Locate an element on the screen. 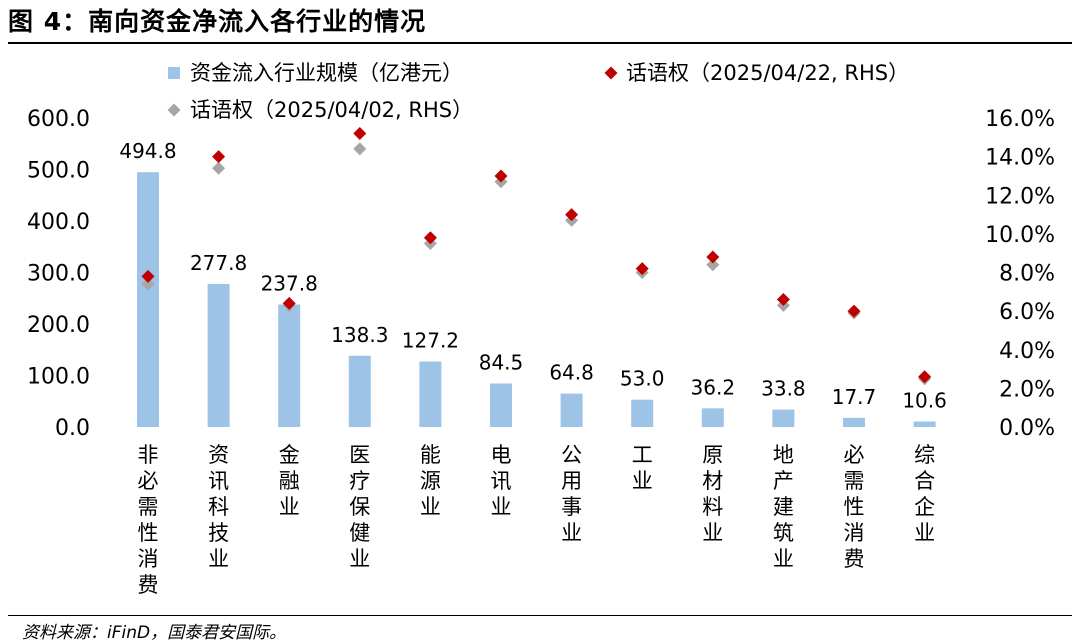  y-left-tick-label: 200.0 is located at coordinates (58, 325).